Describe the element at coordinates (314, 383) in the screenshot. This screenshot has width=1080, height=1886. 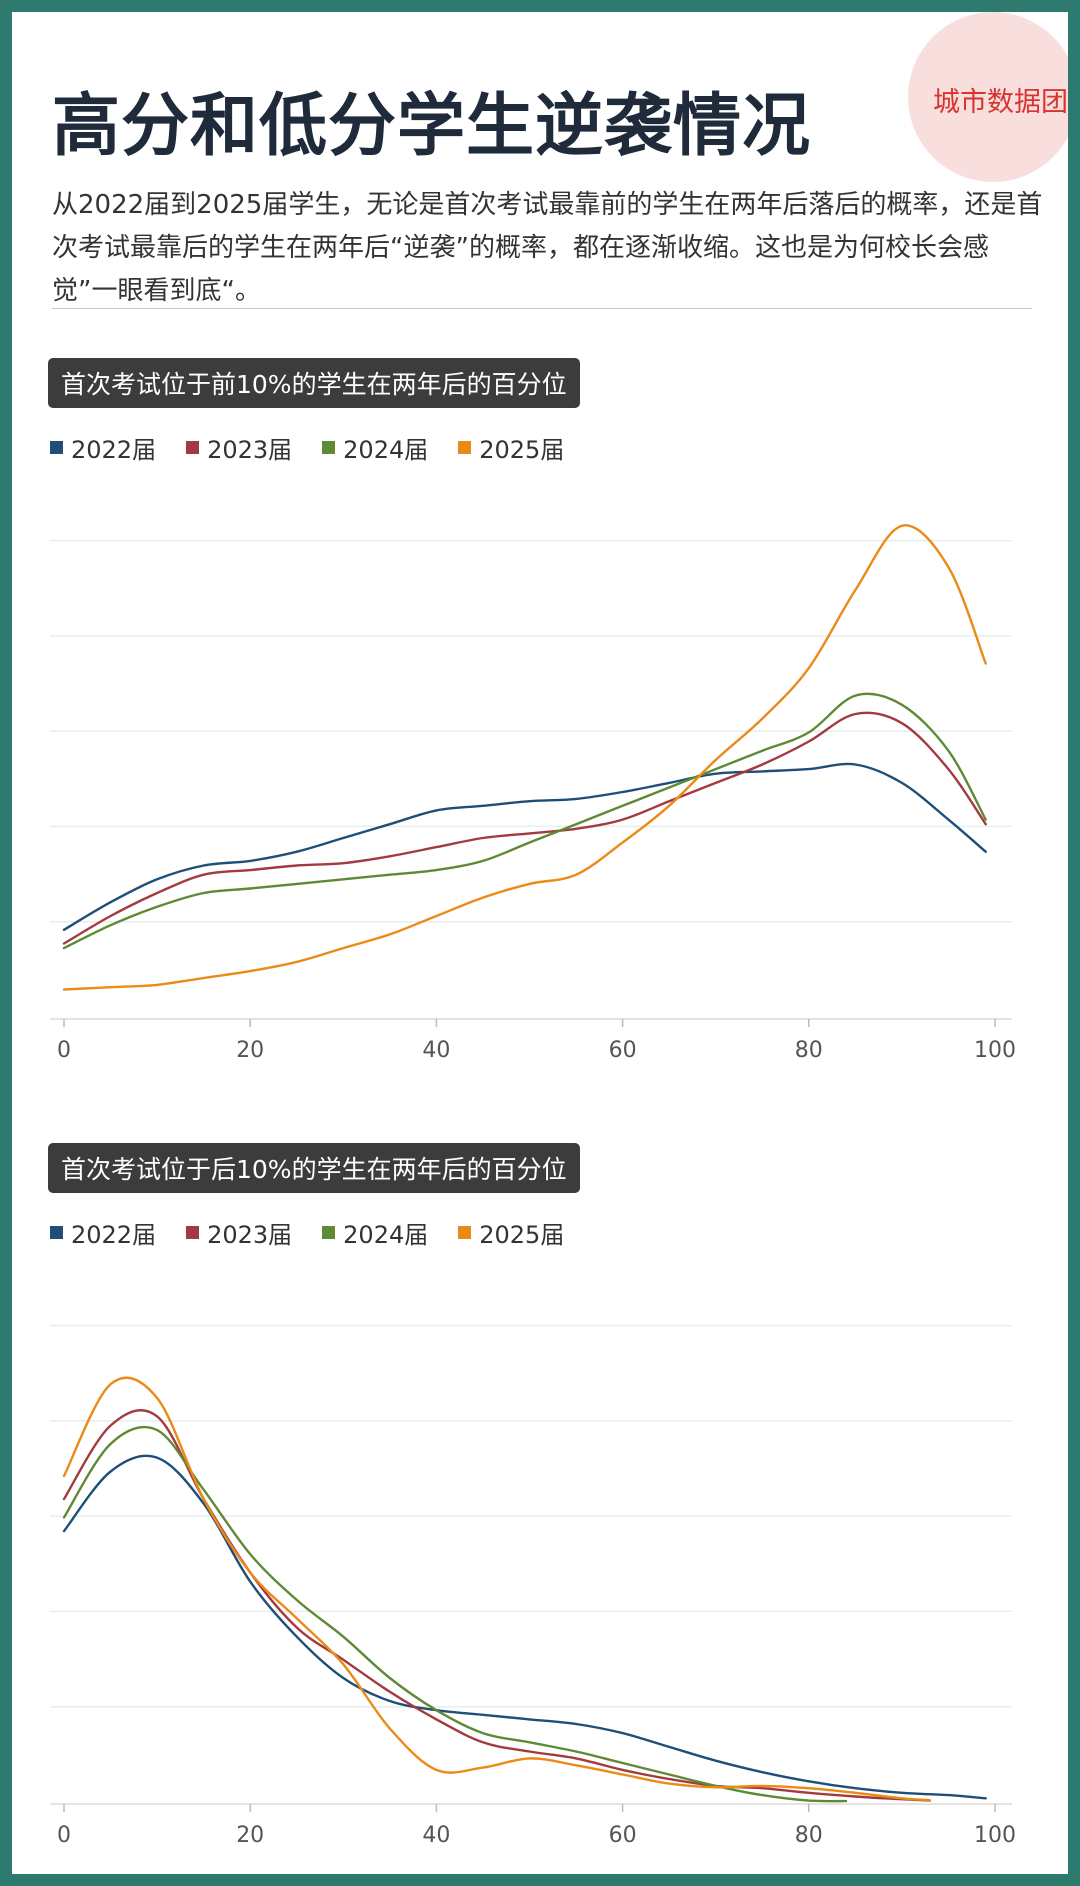
I see `chart1-title: 首次考试位于前10%的学生在两年后的百分位` at that location.